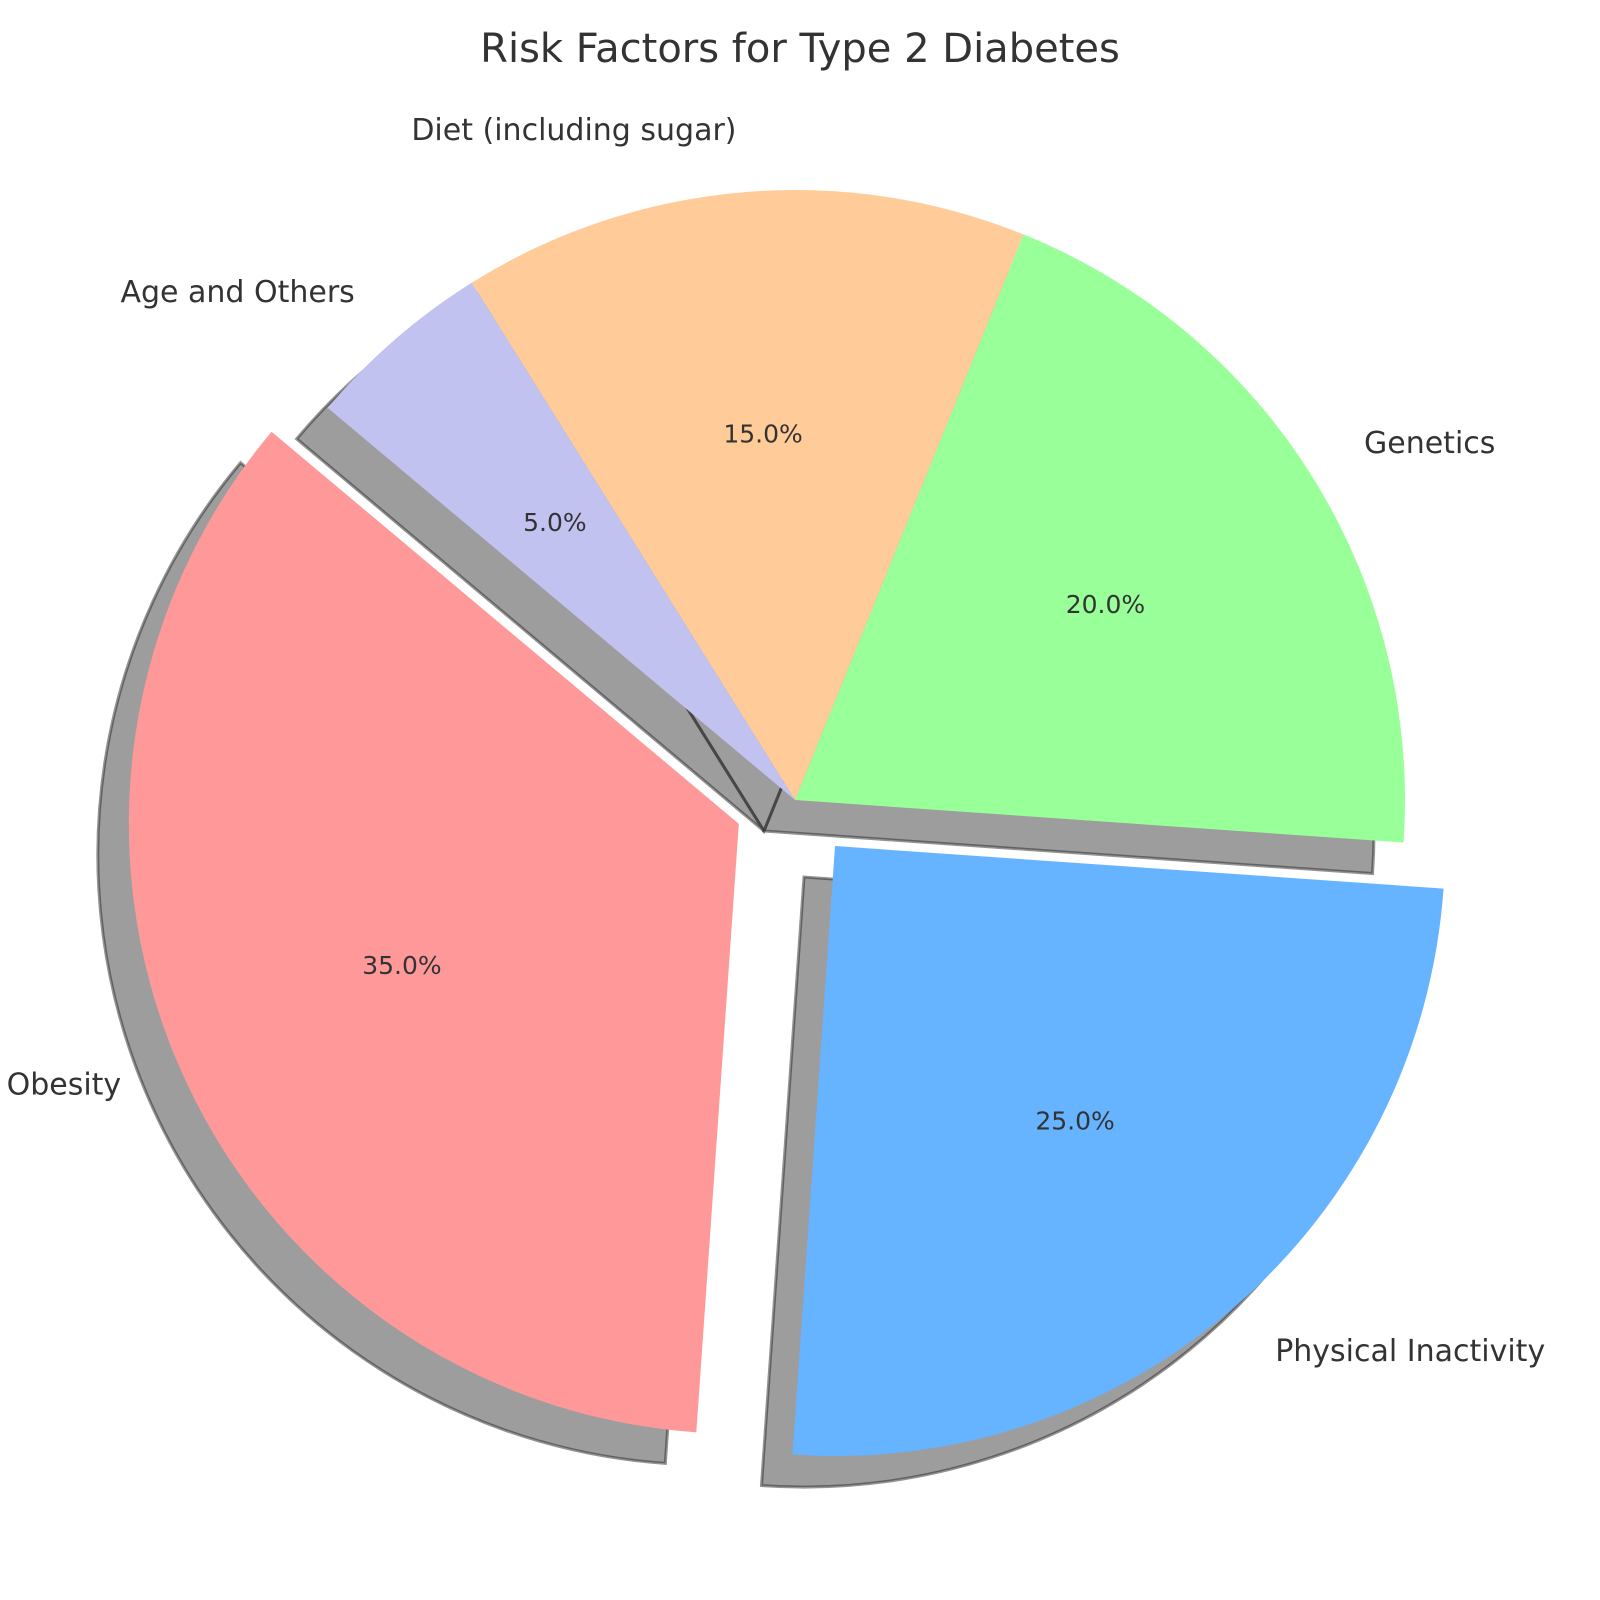  What do you see at coordinates (401, 965) in the screenshot?
I see `pct-label-obesity: 35.0%` at bounding box center [401, 965].